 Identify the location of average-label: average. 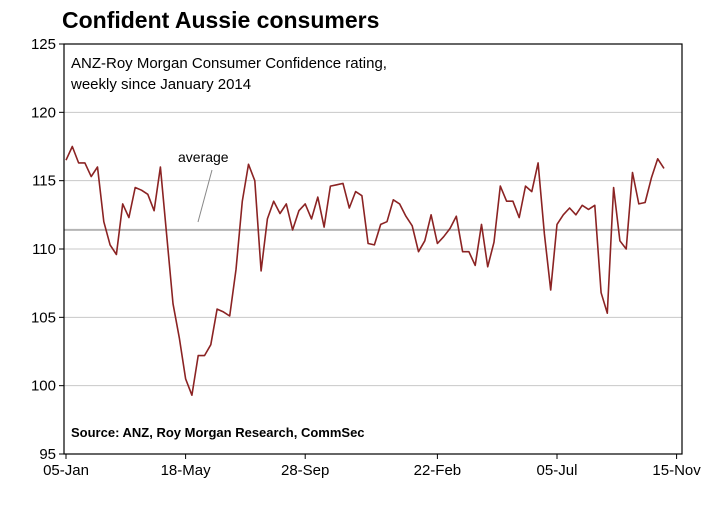
(203, 157).